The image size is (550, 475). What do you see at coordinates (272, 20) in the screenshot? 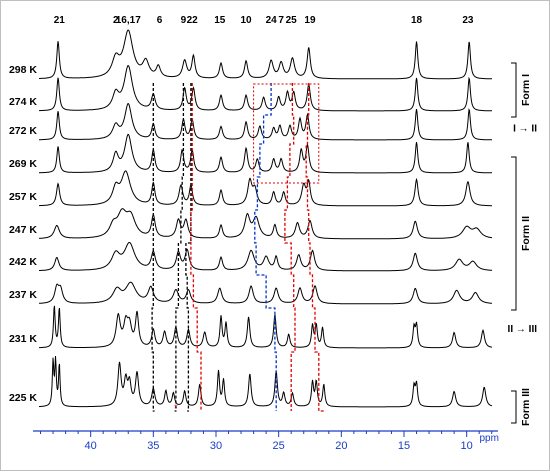
I see `peak-label: 24` at bounding box center [272, 20].